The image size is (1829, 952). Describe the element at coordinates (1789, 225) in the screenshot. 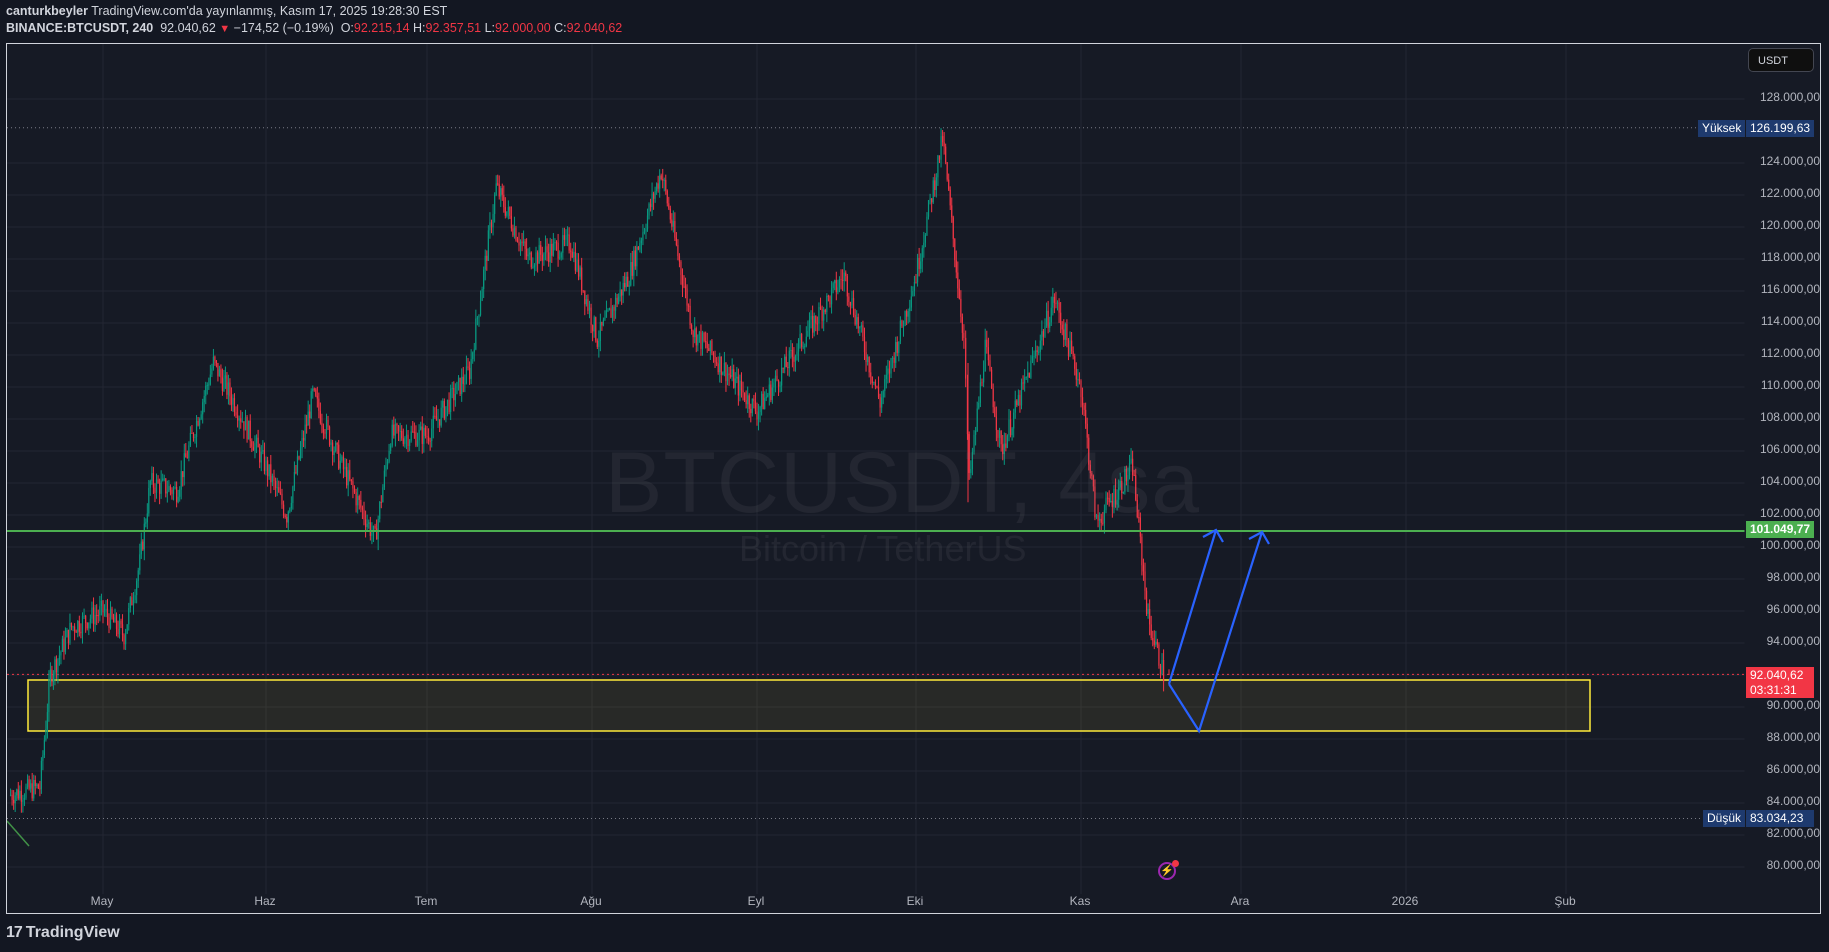

I see `price-tick-label: 120.000,00` at that location.